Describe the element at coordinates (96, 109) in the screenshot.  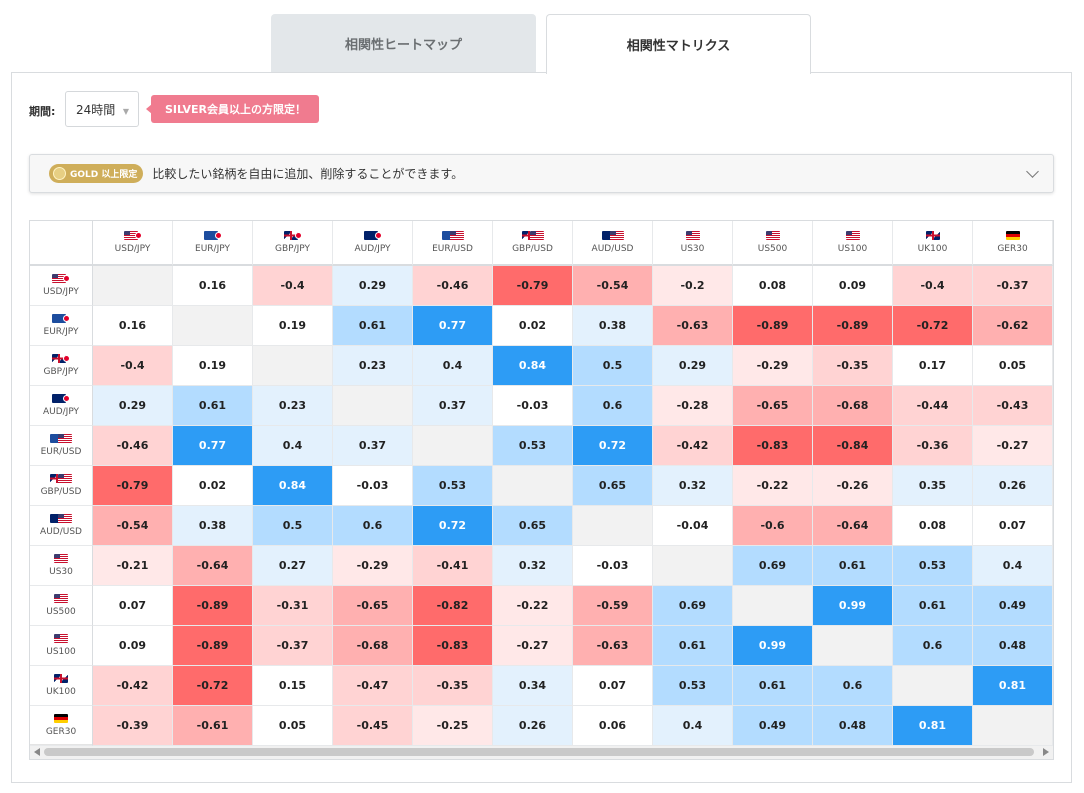
I see `period-select-value: 24時間` at that location.